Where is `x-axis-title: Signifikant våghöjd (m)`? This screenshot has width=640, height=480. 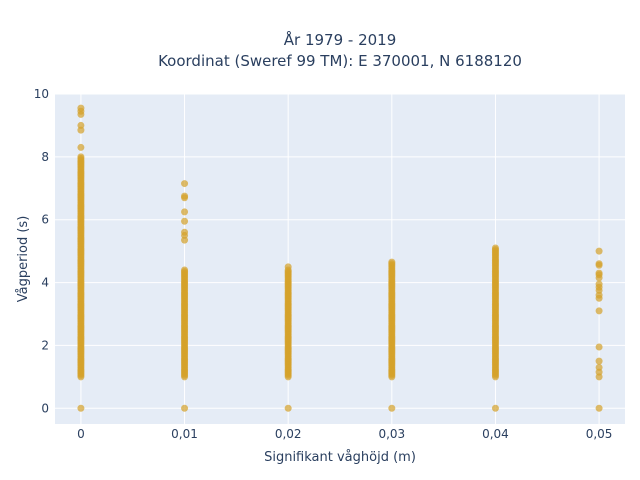
x-axis-title: Signifikant våghöjd (m) is located at coordinates (340, 457).